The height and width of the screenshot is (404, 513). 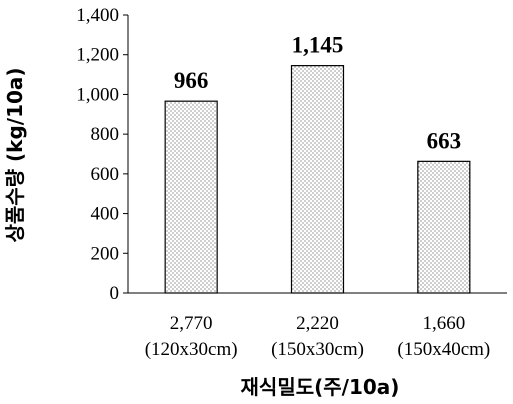 I want to click on y-tick-label: 1,000, so click(x=97, y=94).